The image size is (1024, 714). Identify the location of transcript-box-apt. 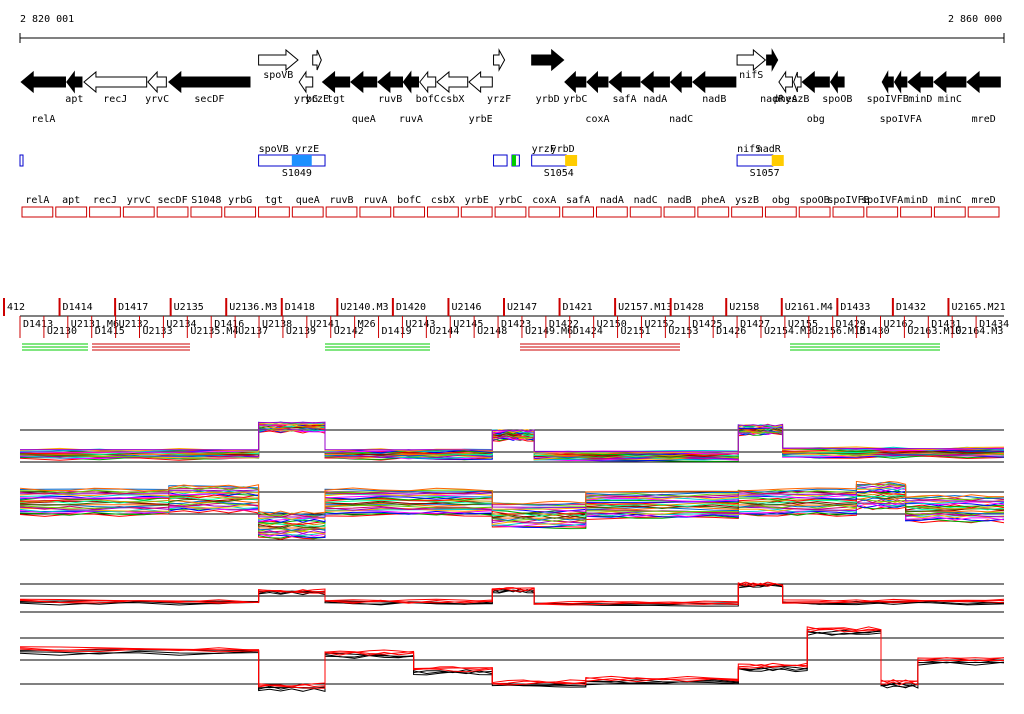
(71, 212).